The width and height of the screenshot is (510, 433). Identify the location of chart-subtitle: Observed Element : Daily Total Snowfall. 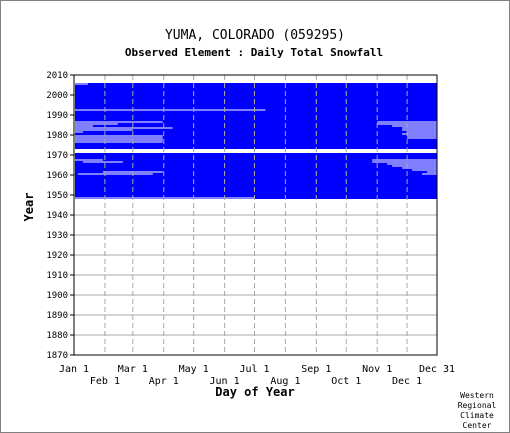
(254, 52).